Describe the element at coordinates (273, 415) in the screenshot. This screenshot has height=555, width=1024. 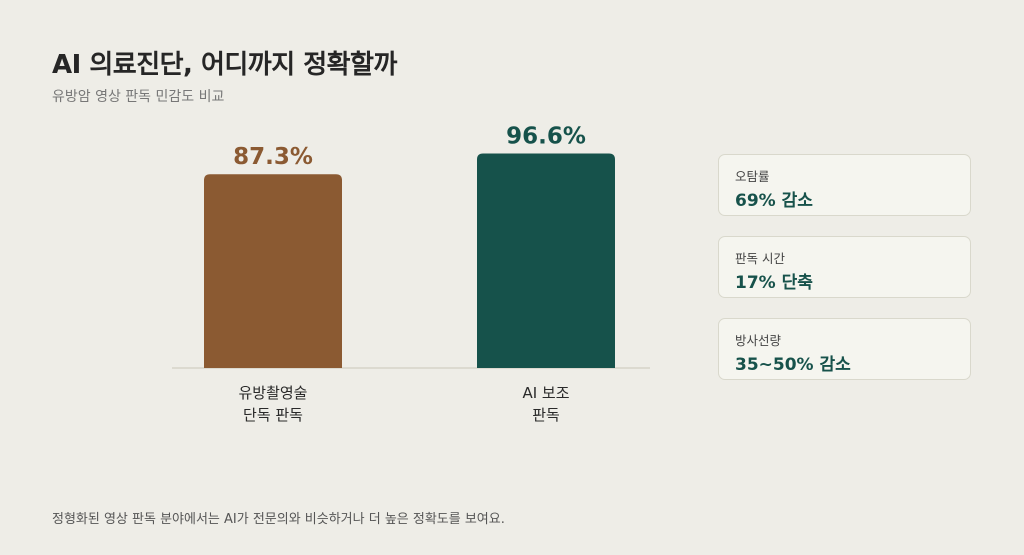
I see `x-tick-label: 단독 판독` at that location.